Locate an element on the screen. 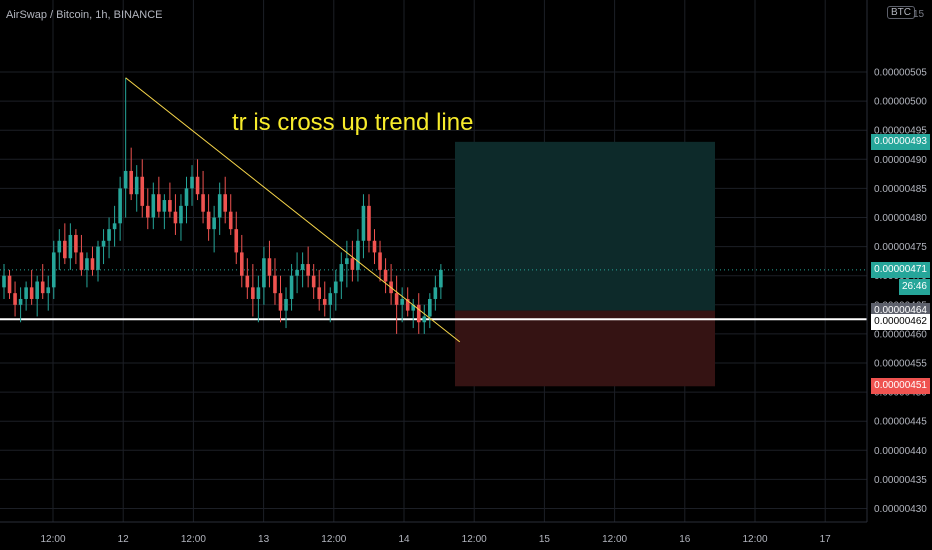 This screenshot has width=932, height=550. price-tick-label: 0.00000445 is located at coordinates (900, 422).